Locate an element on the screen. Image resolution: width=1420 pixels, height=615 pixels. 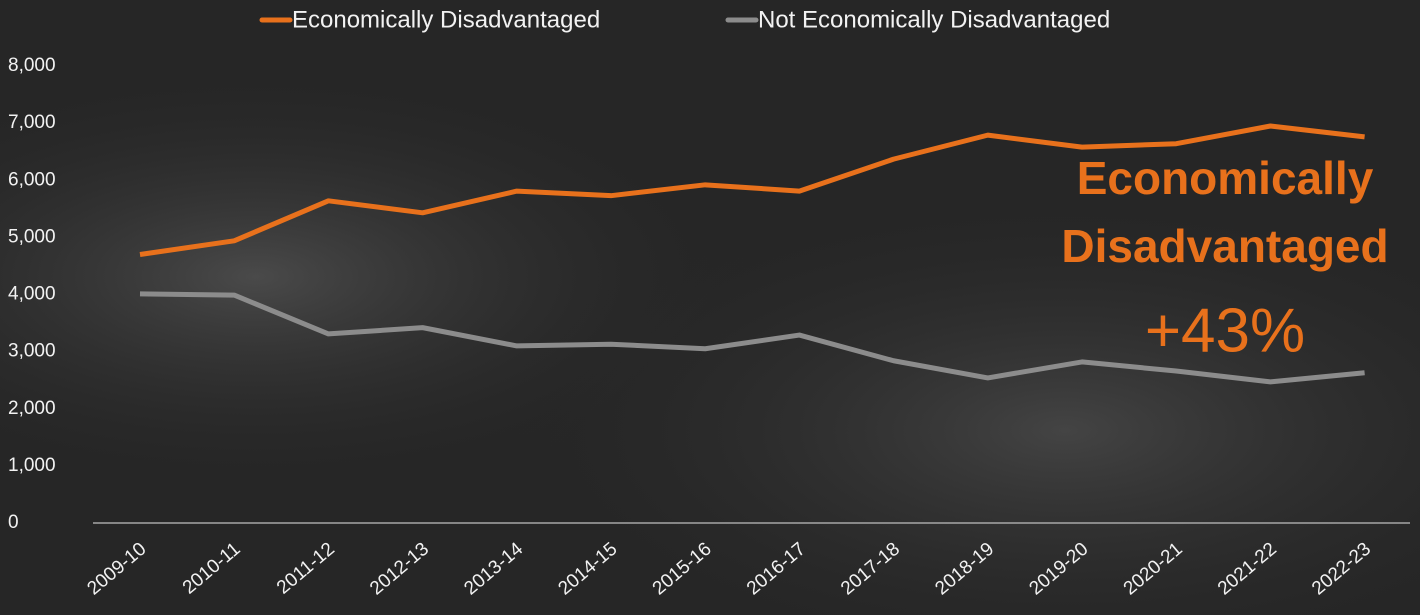
legend-label: Economically Disadvantaged is located at coordinates (446, 19).